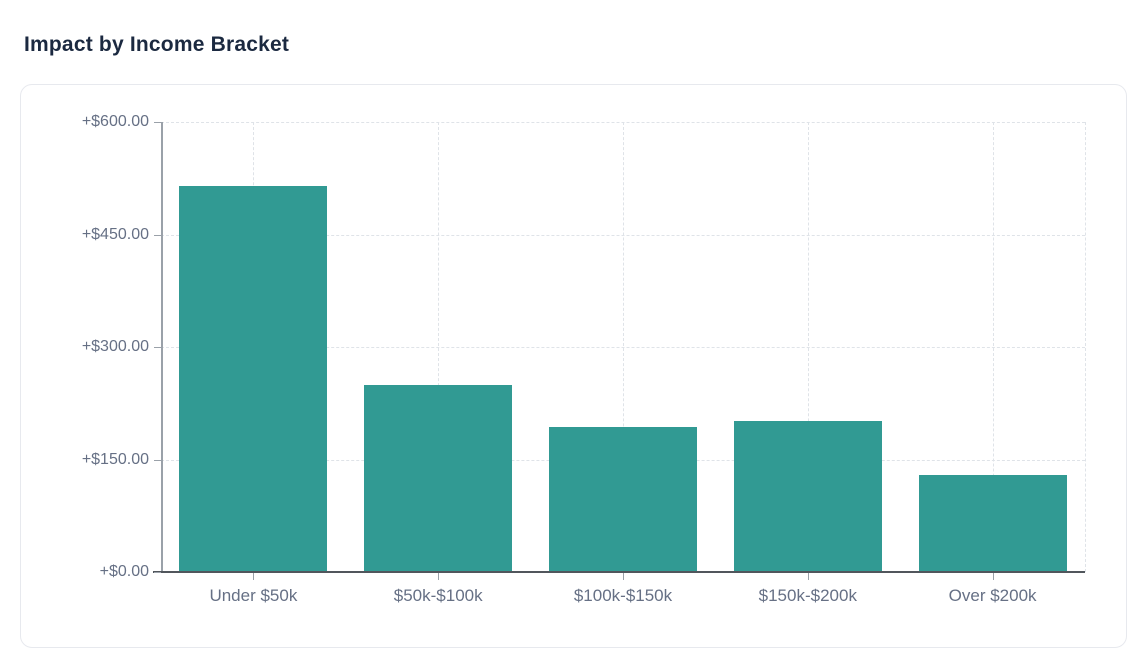 The height and width of the screenshot is (670, 1147). I want to click on x-axis-line, so click(619, 572).